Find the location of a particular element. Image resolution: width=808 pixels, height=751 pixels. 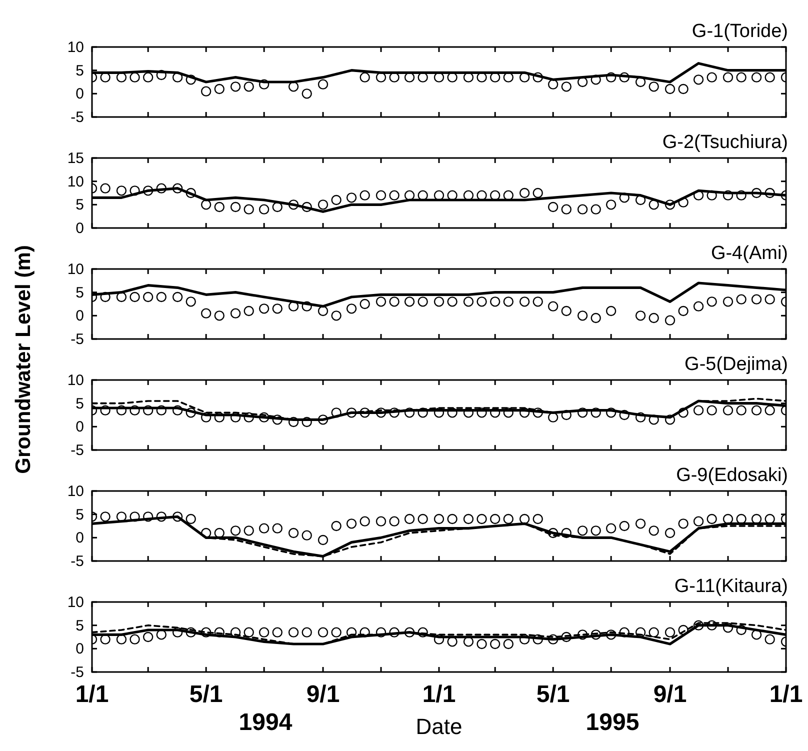

chart-title: G-9(Edosaki) is located at coordinates (732, 475).